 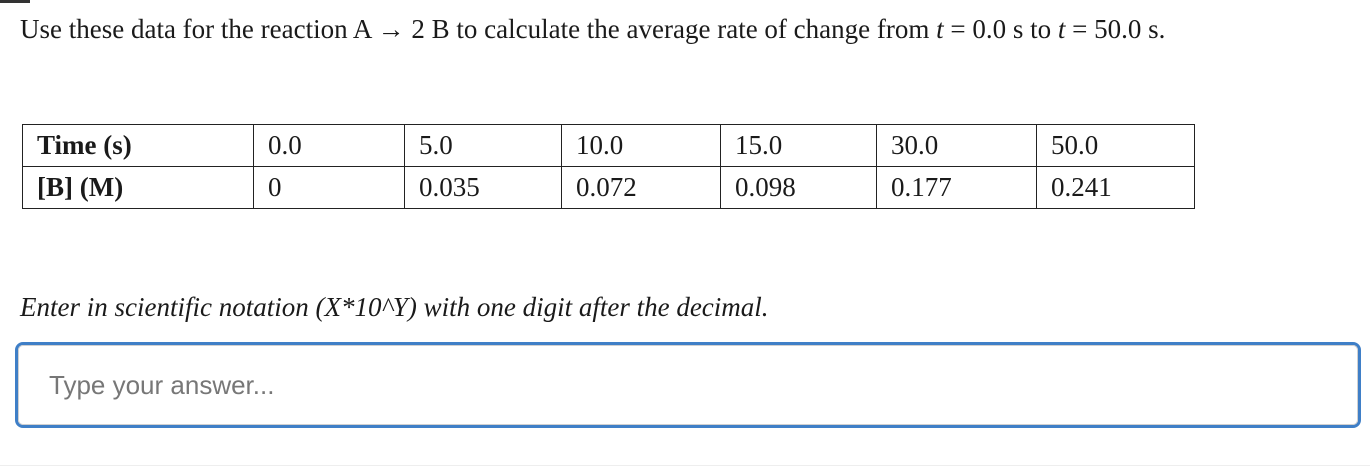 What do you see at coordinates (329, 187) in the screenshot?
I see `table-cell: 0` at bounding box center [329, 187].